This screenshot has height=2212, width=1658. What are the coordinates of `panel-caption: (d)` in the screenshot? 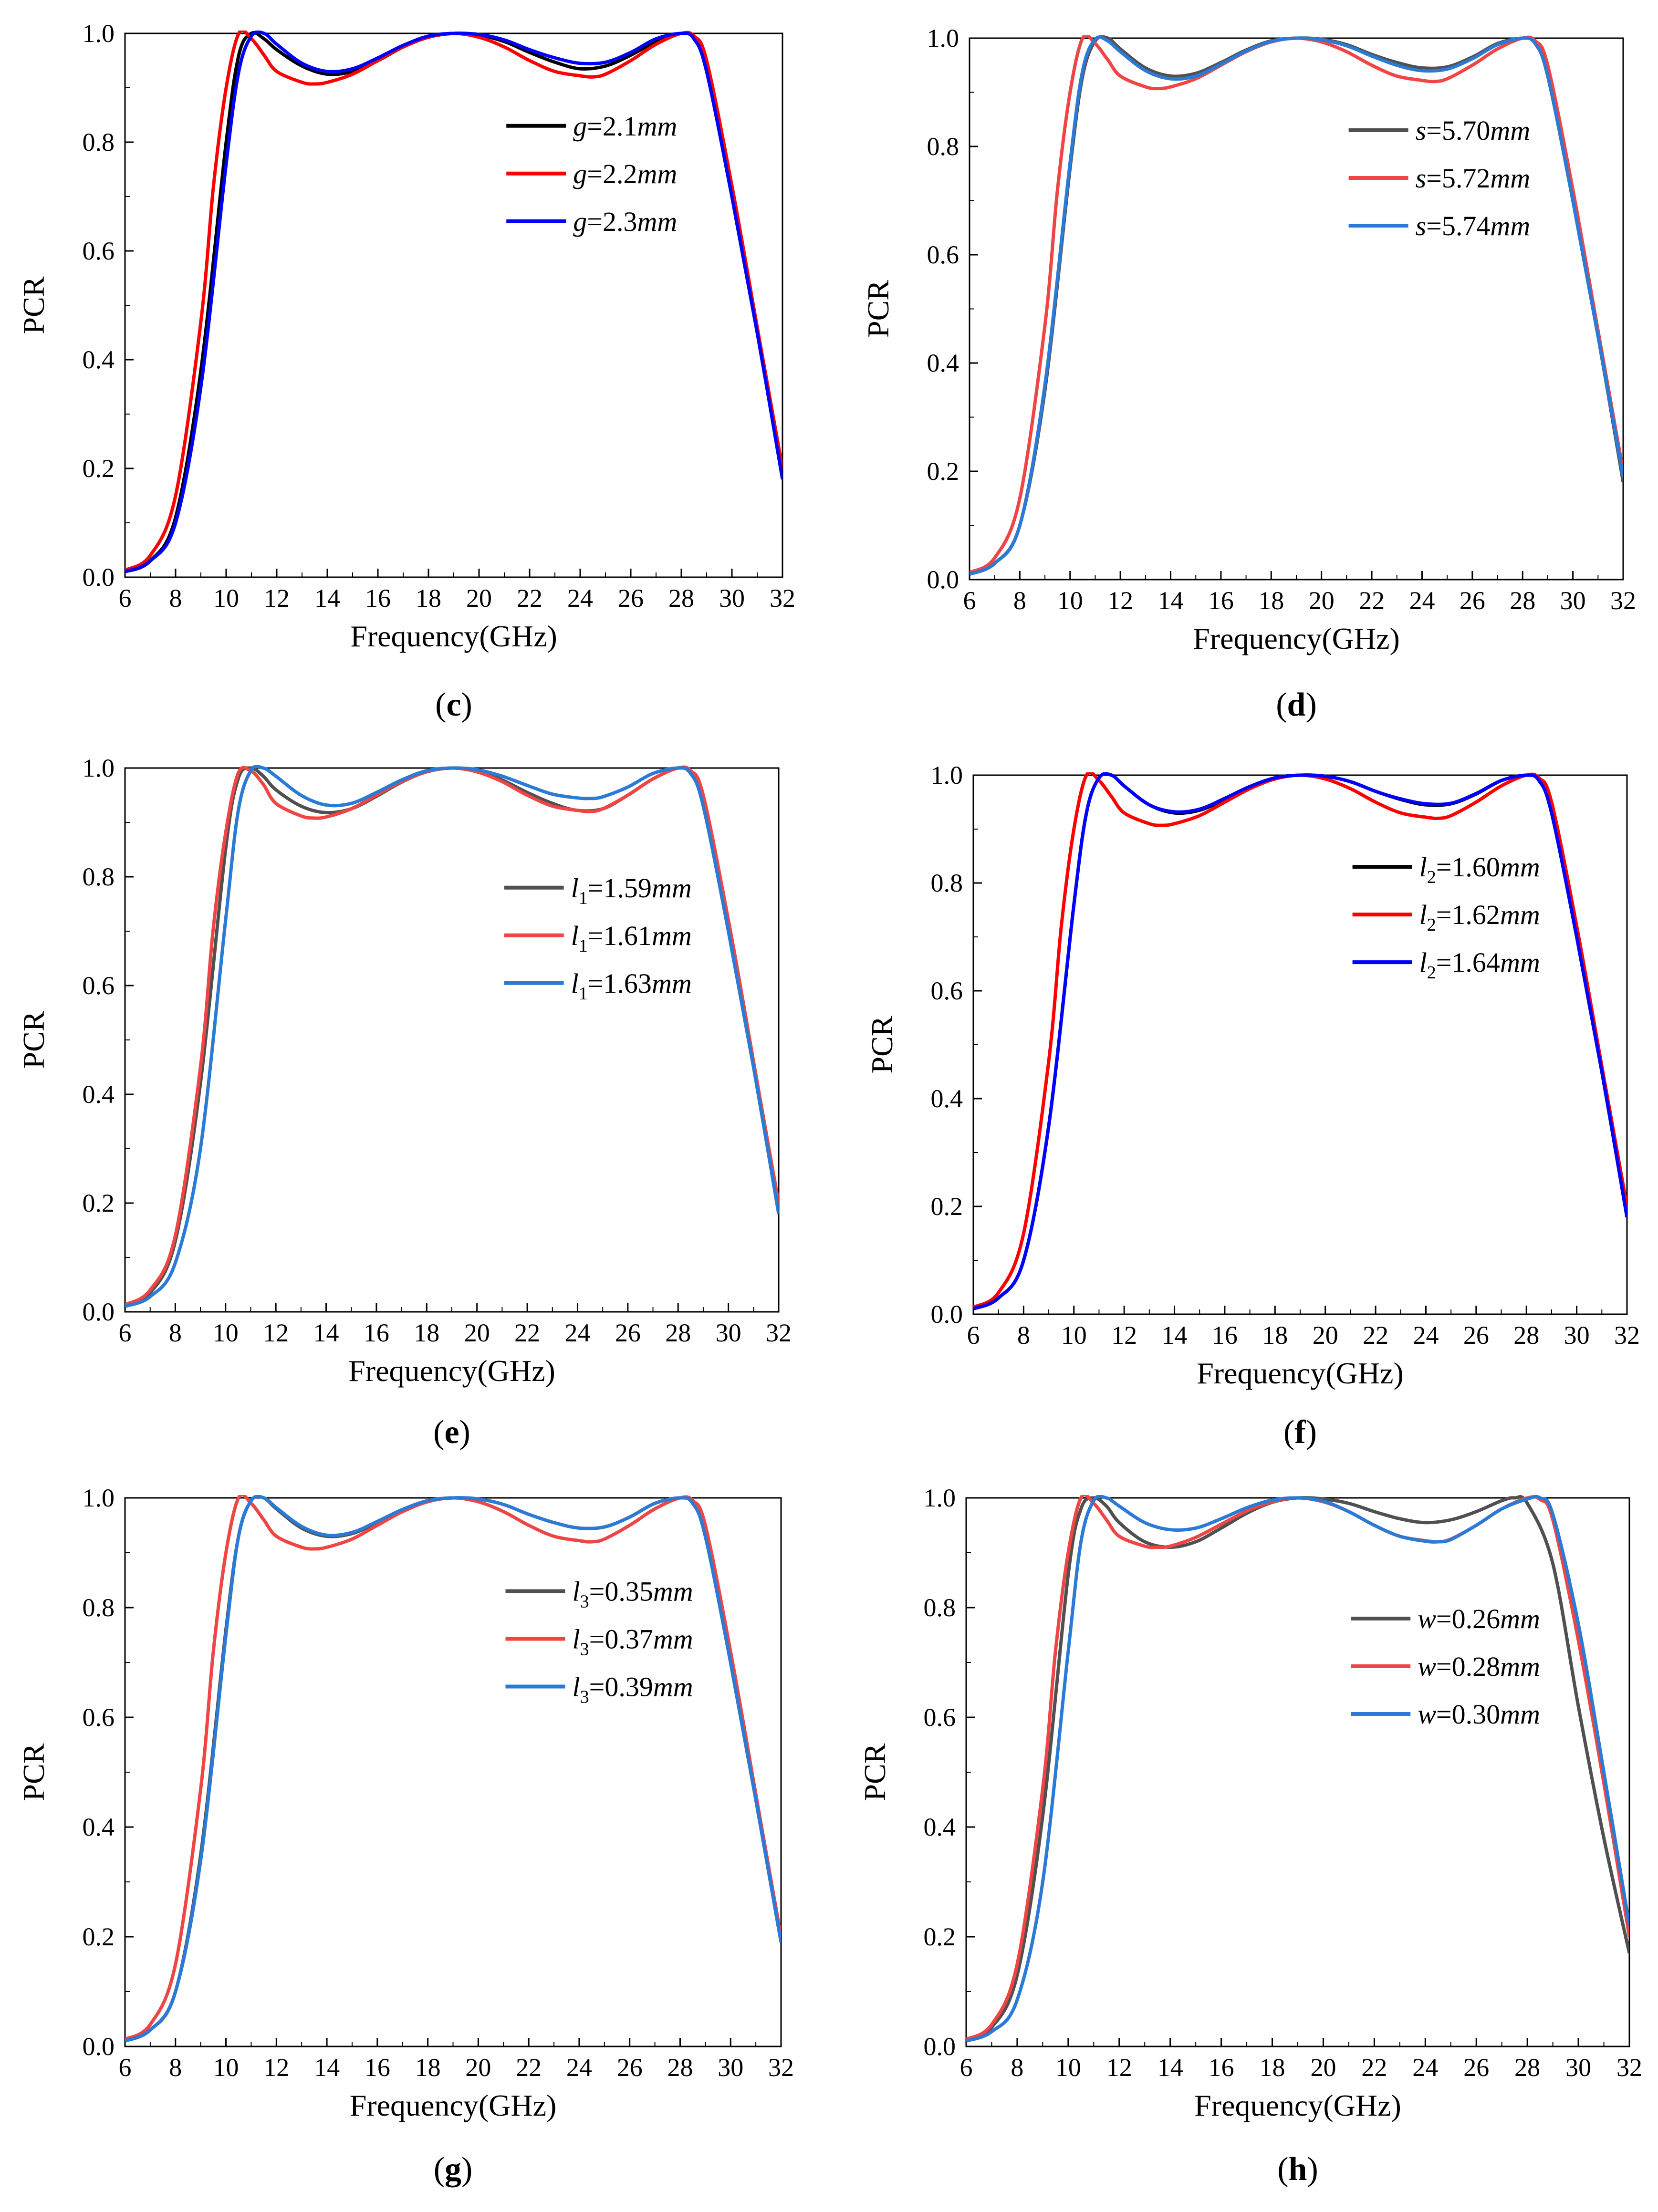 It's located at (1296, 704).